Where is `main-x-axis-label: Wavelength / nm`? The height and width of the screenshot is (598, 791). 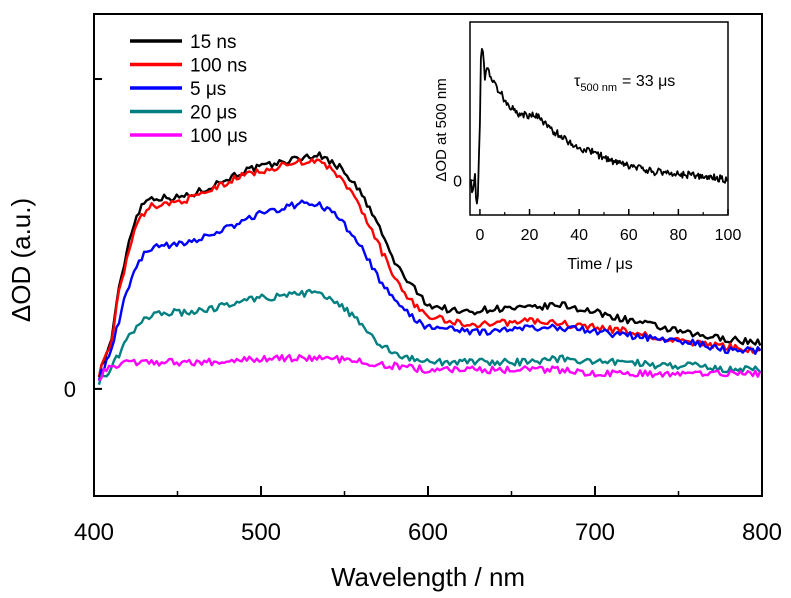 main-x-axis-label: Wavelength / nm is located at coordinates (428, 577).